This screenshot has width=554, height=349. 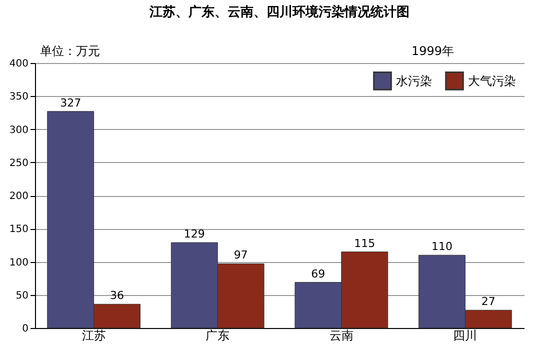 I want to click on data-label: 36, so click(x=117, y=295).